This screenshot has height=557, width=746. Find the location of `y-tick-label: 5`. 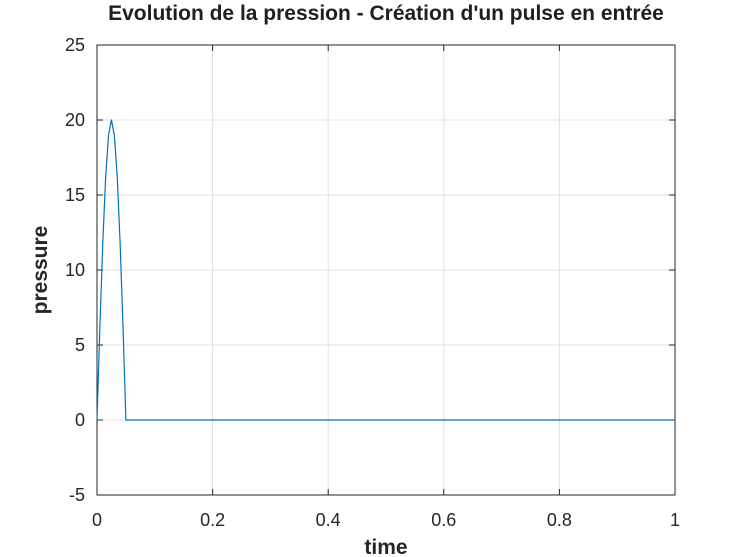

y-tick-label: 5 is located at coordinates (80, 345).